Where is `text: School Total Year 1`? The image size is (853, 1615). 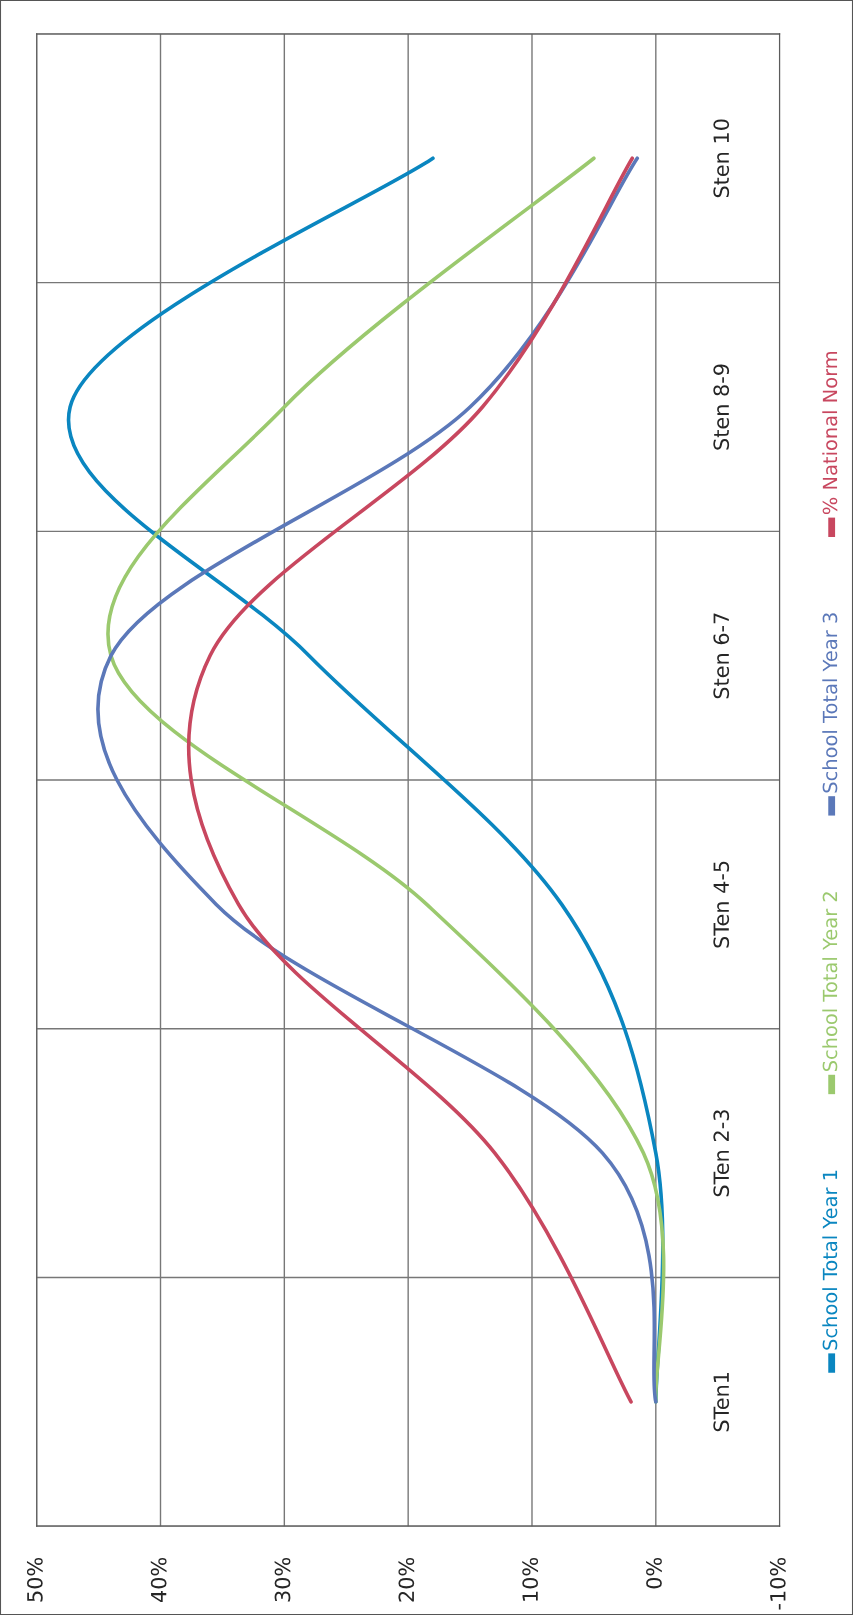 text: School Total Year 1 is located at coordinates (830, 1260).